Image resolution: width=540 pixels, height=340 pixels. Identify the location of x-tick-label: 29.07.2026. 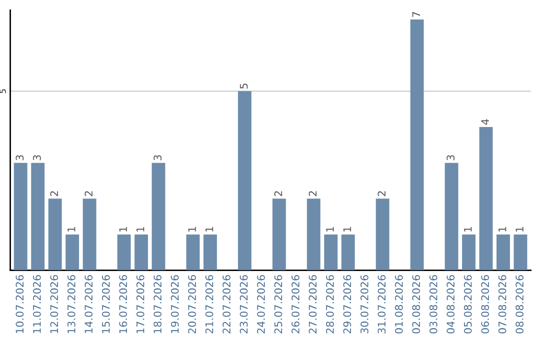
(347, 304).